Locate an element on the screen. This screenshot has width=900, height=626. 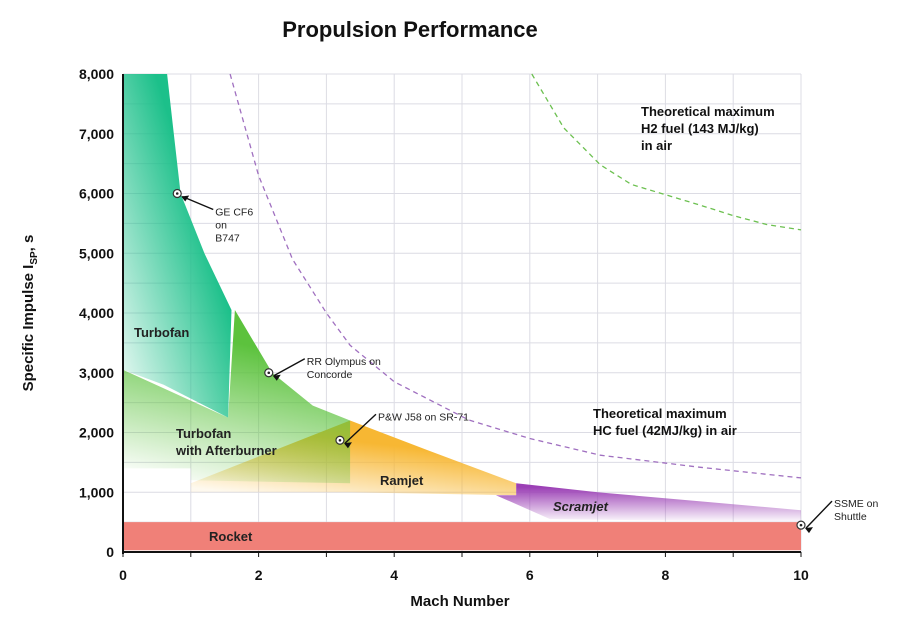
annotation-label: Concorde is located at coordinates (330, 375).